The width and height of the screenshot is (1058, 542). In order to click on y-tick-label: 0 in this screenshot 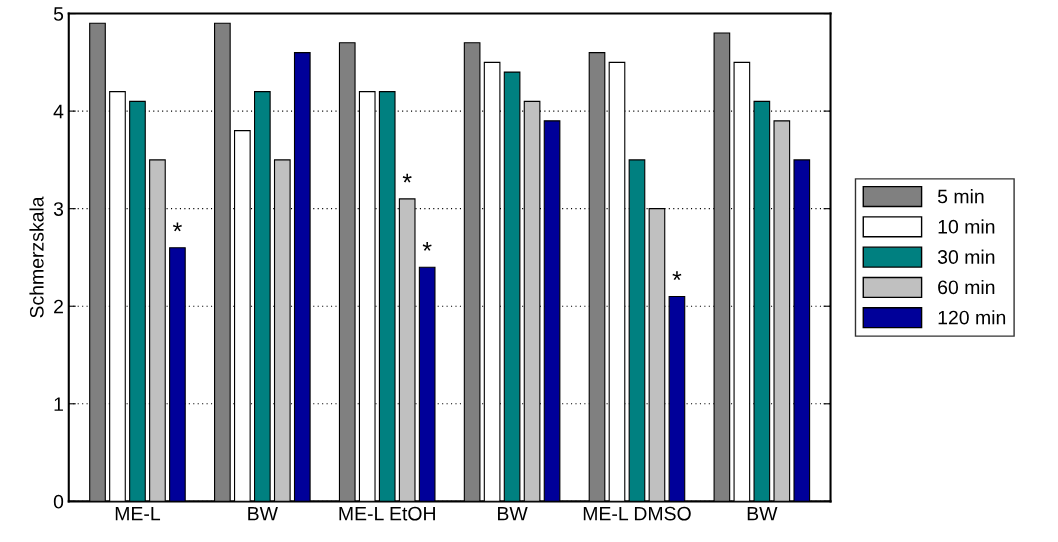, I will do `click(58, 501)`.